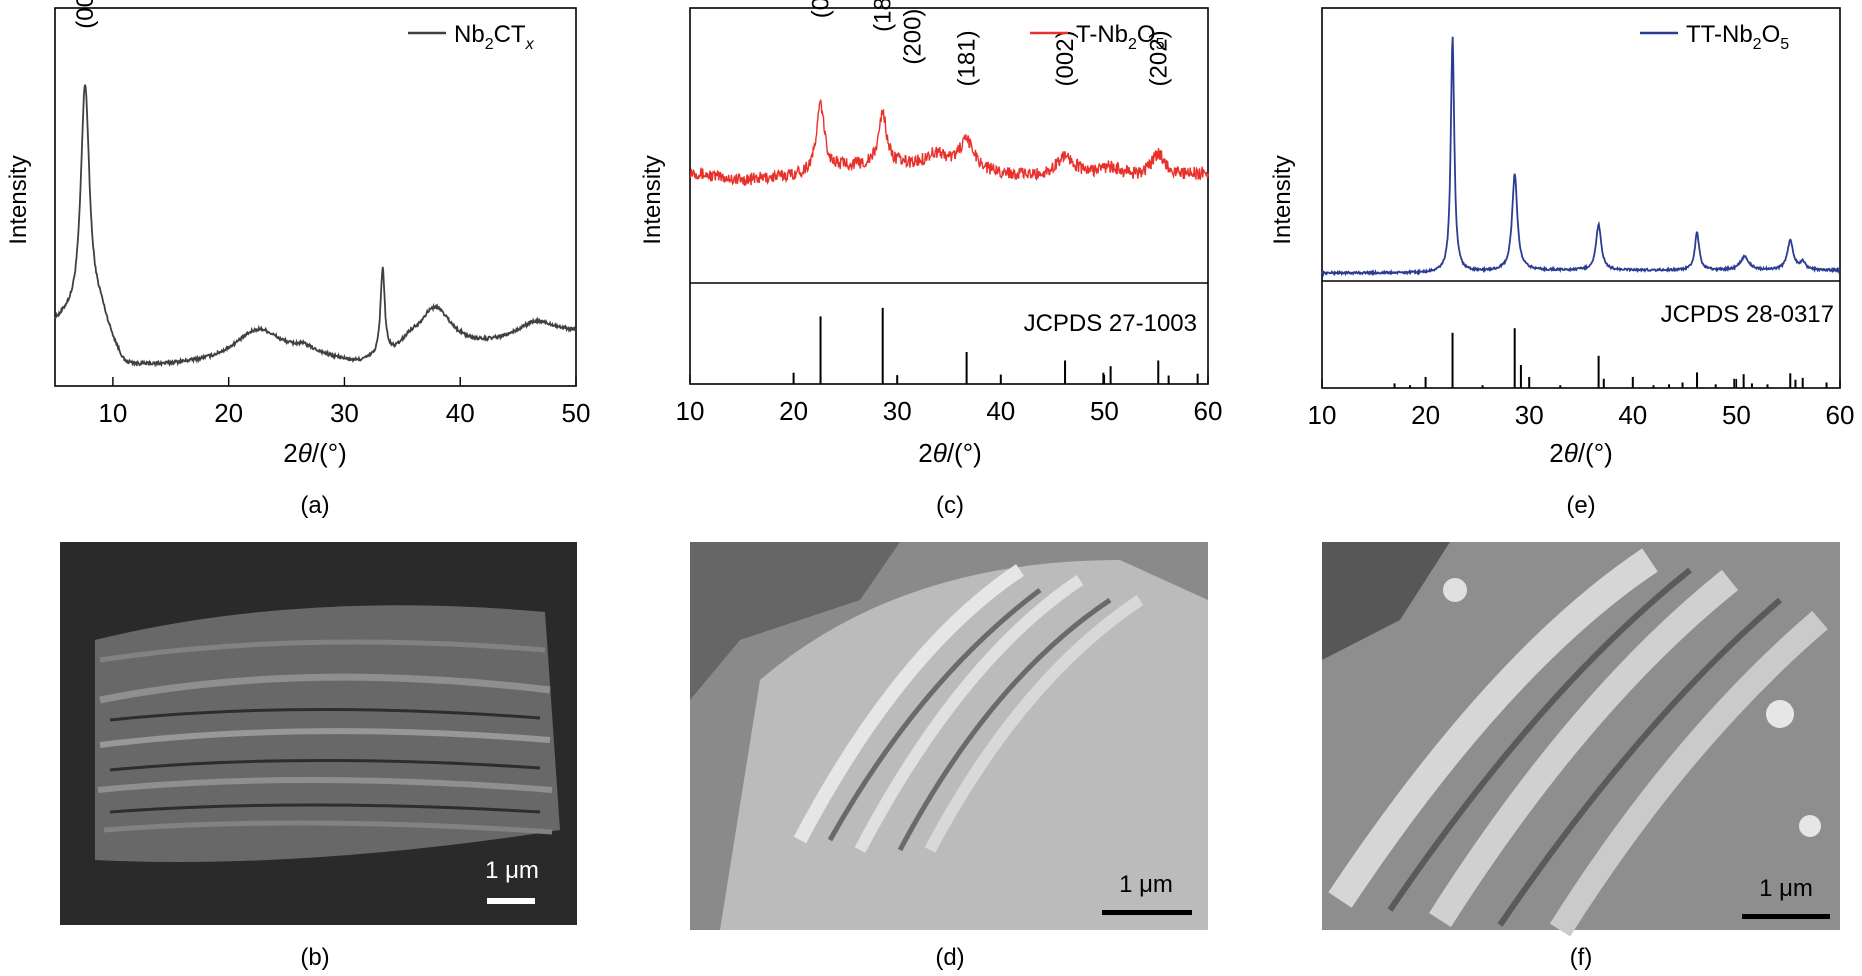 This screenshot has height=976, width=1862. What do you see at coordinates (1581, 157) in the screenshot?
I see `xrd-trace-tt-nb2o5` at bounding box center [1581, 157].